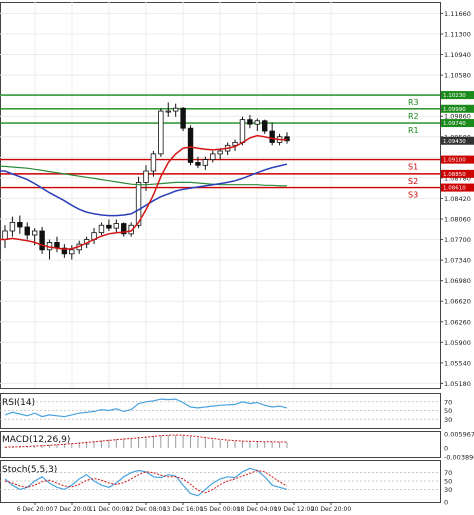  Describe the element at coordinates (18, 403) in the screenshot. I see `rsi-title: RSI(14)` at that location.